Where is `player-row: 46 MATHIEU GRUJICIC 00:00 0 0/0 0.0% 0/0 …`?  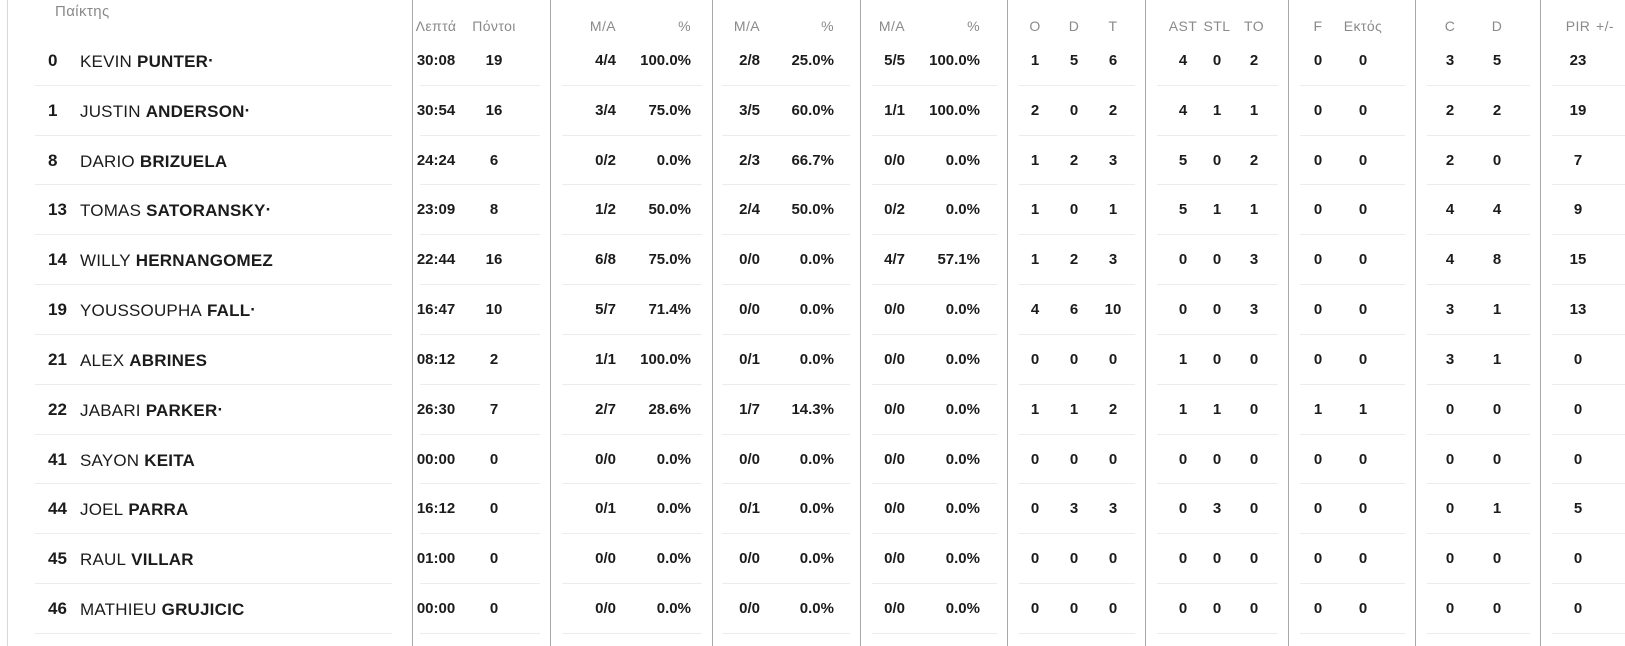
player-row: 46 MATHIEU GRUJICIC 00:00 0 0/0 0.0% 0/0 … is located at coordinates (812, 609).